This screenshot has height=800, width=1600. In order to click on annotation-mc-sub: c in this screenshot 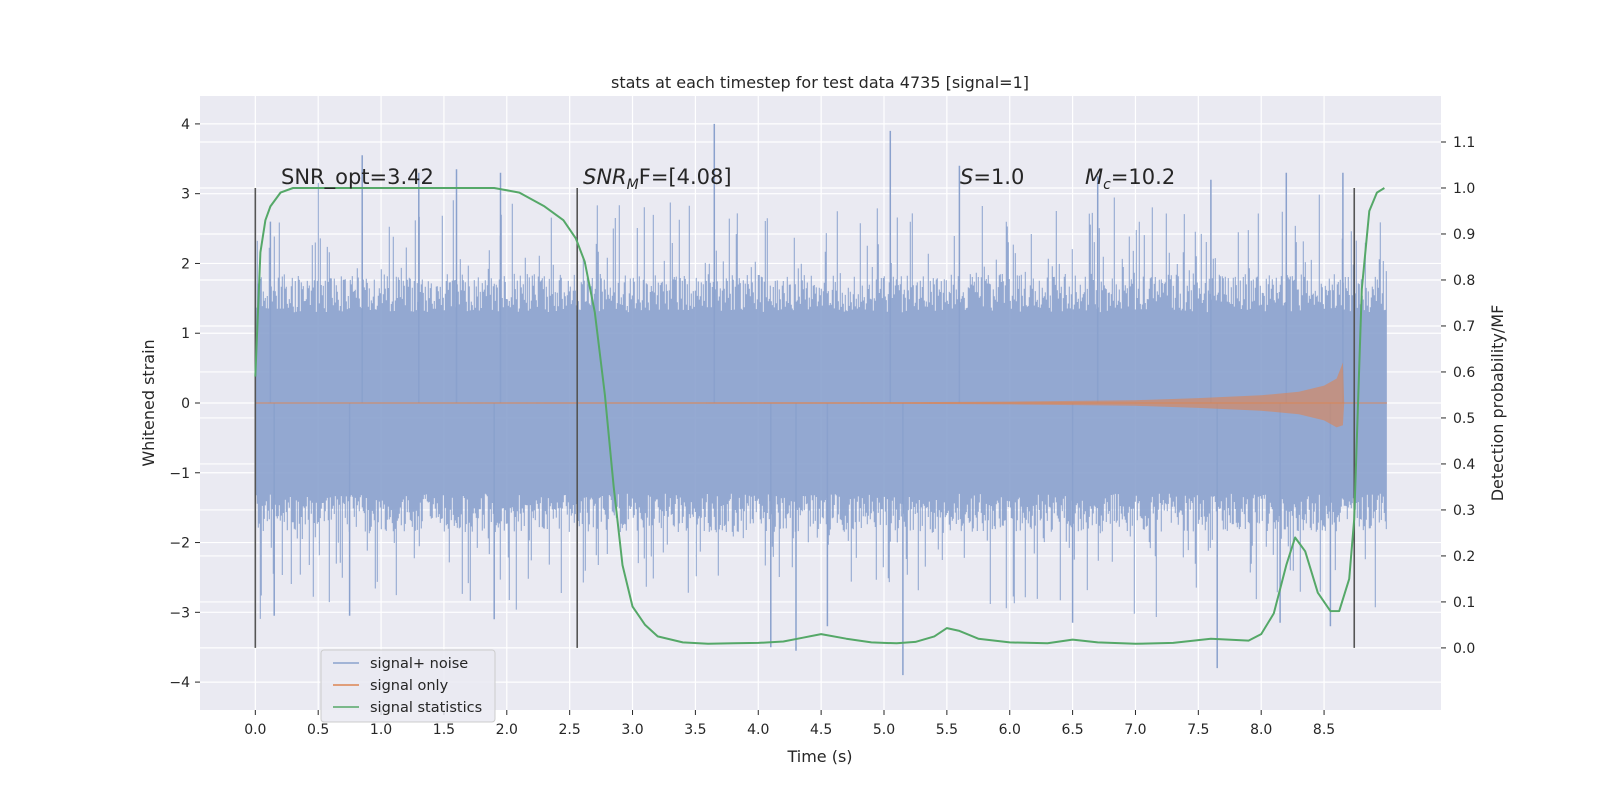, I will do `click(1107, 185)`.